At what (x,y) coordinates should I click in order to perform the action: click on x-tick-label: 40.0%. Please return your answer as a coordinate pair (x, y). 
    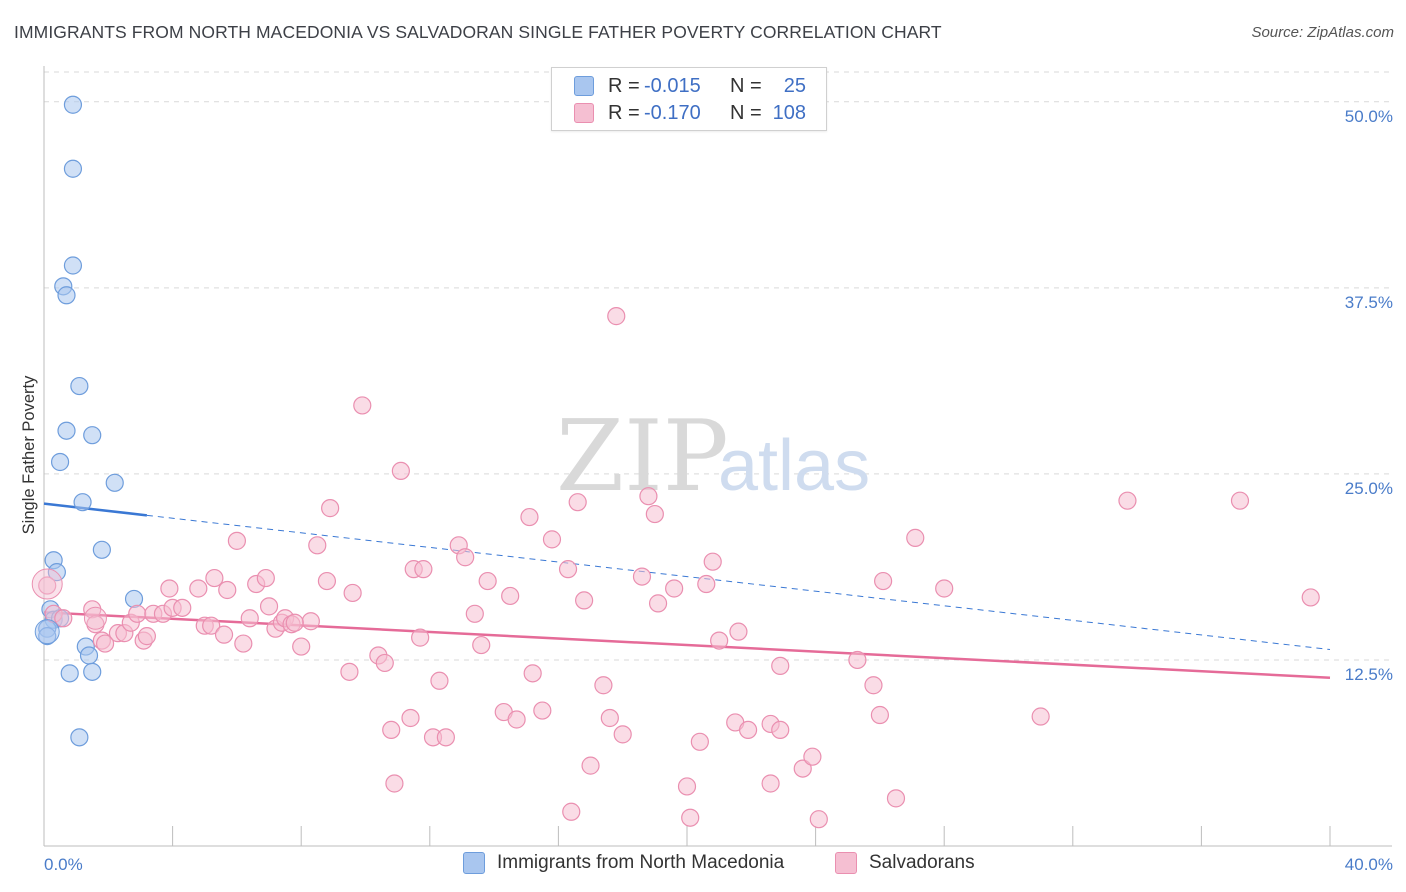
    Looking at the image, I should click on (1369, 864).